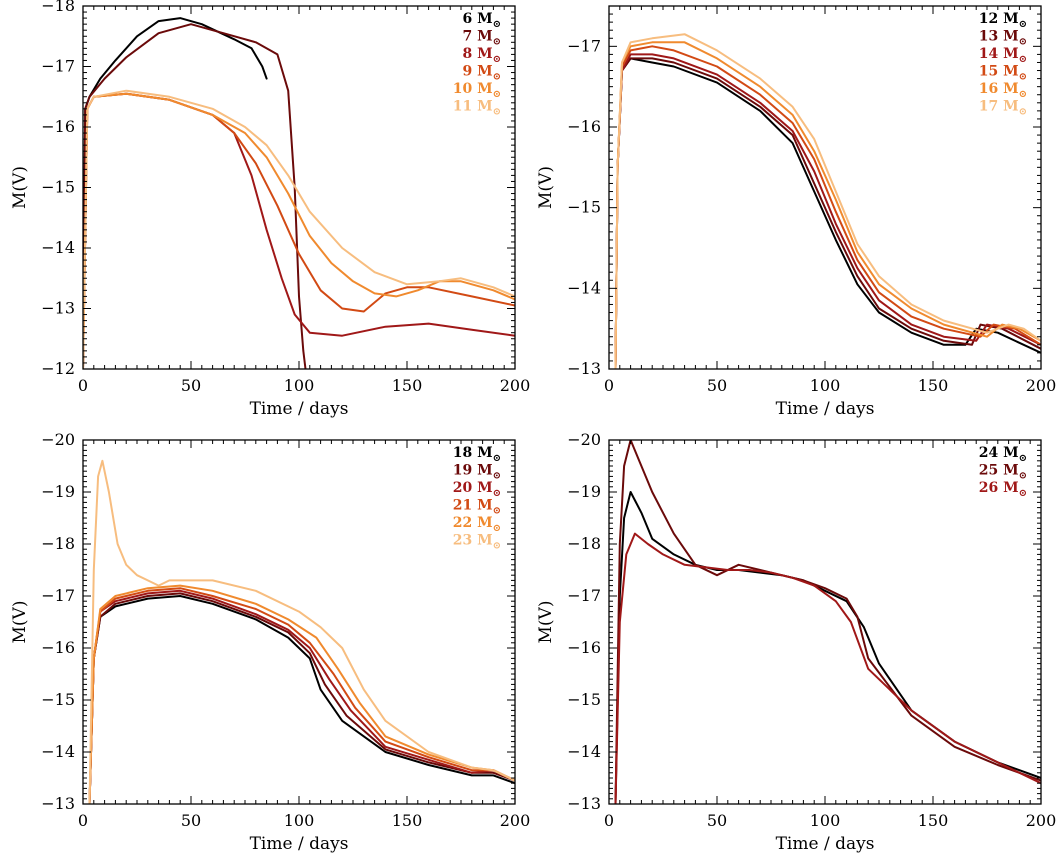 This screenshot has height=867, width=1059. Describe the element at coordinates (481, 20) in the screenshot. I see `legend-entry-6: 6 M⊙` at that location.